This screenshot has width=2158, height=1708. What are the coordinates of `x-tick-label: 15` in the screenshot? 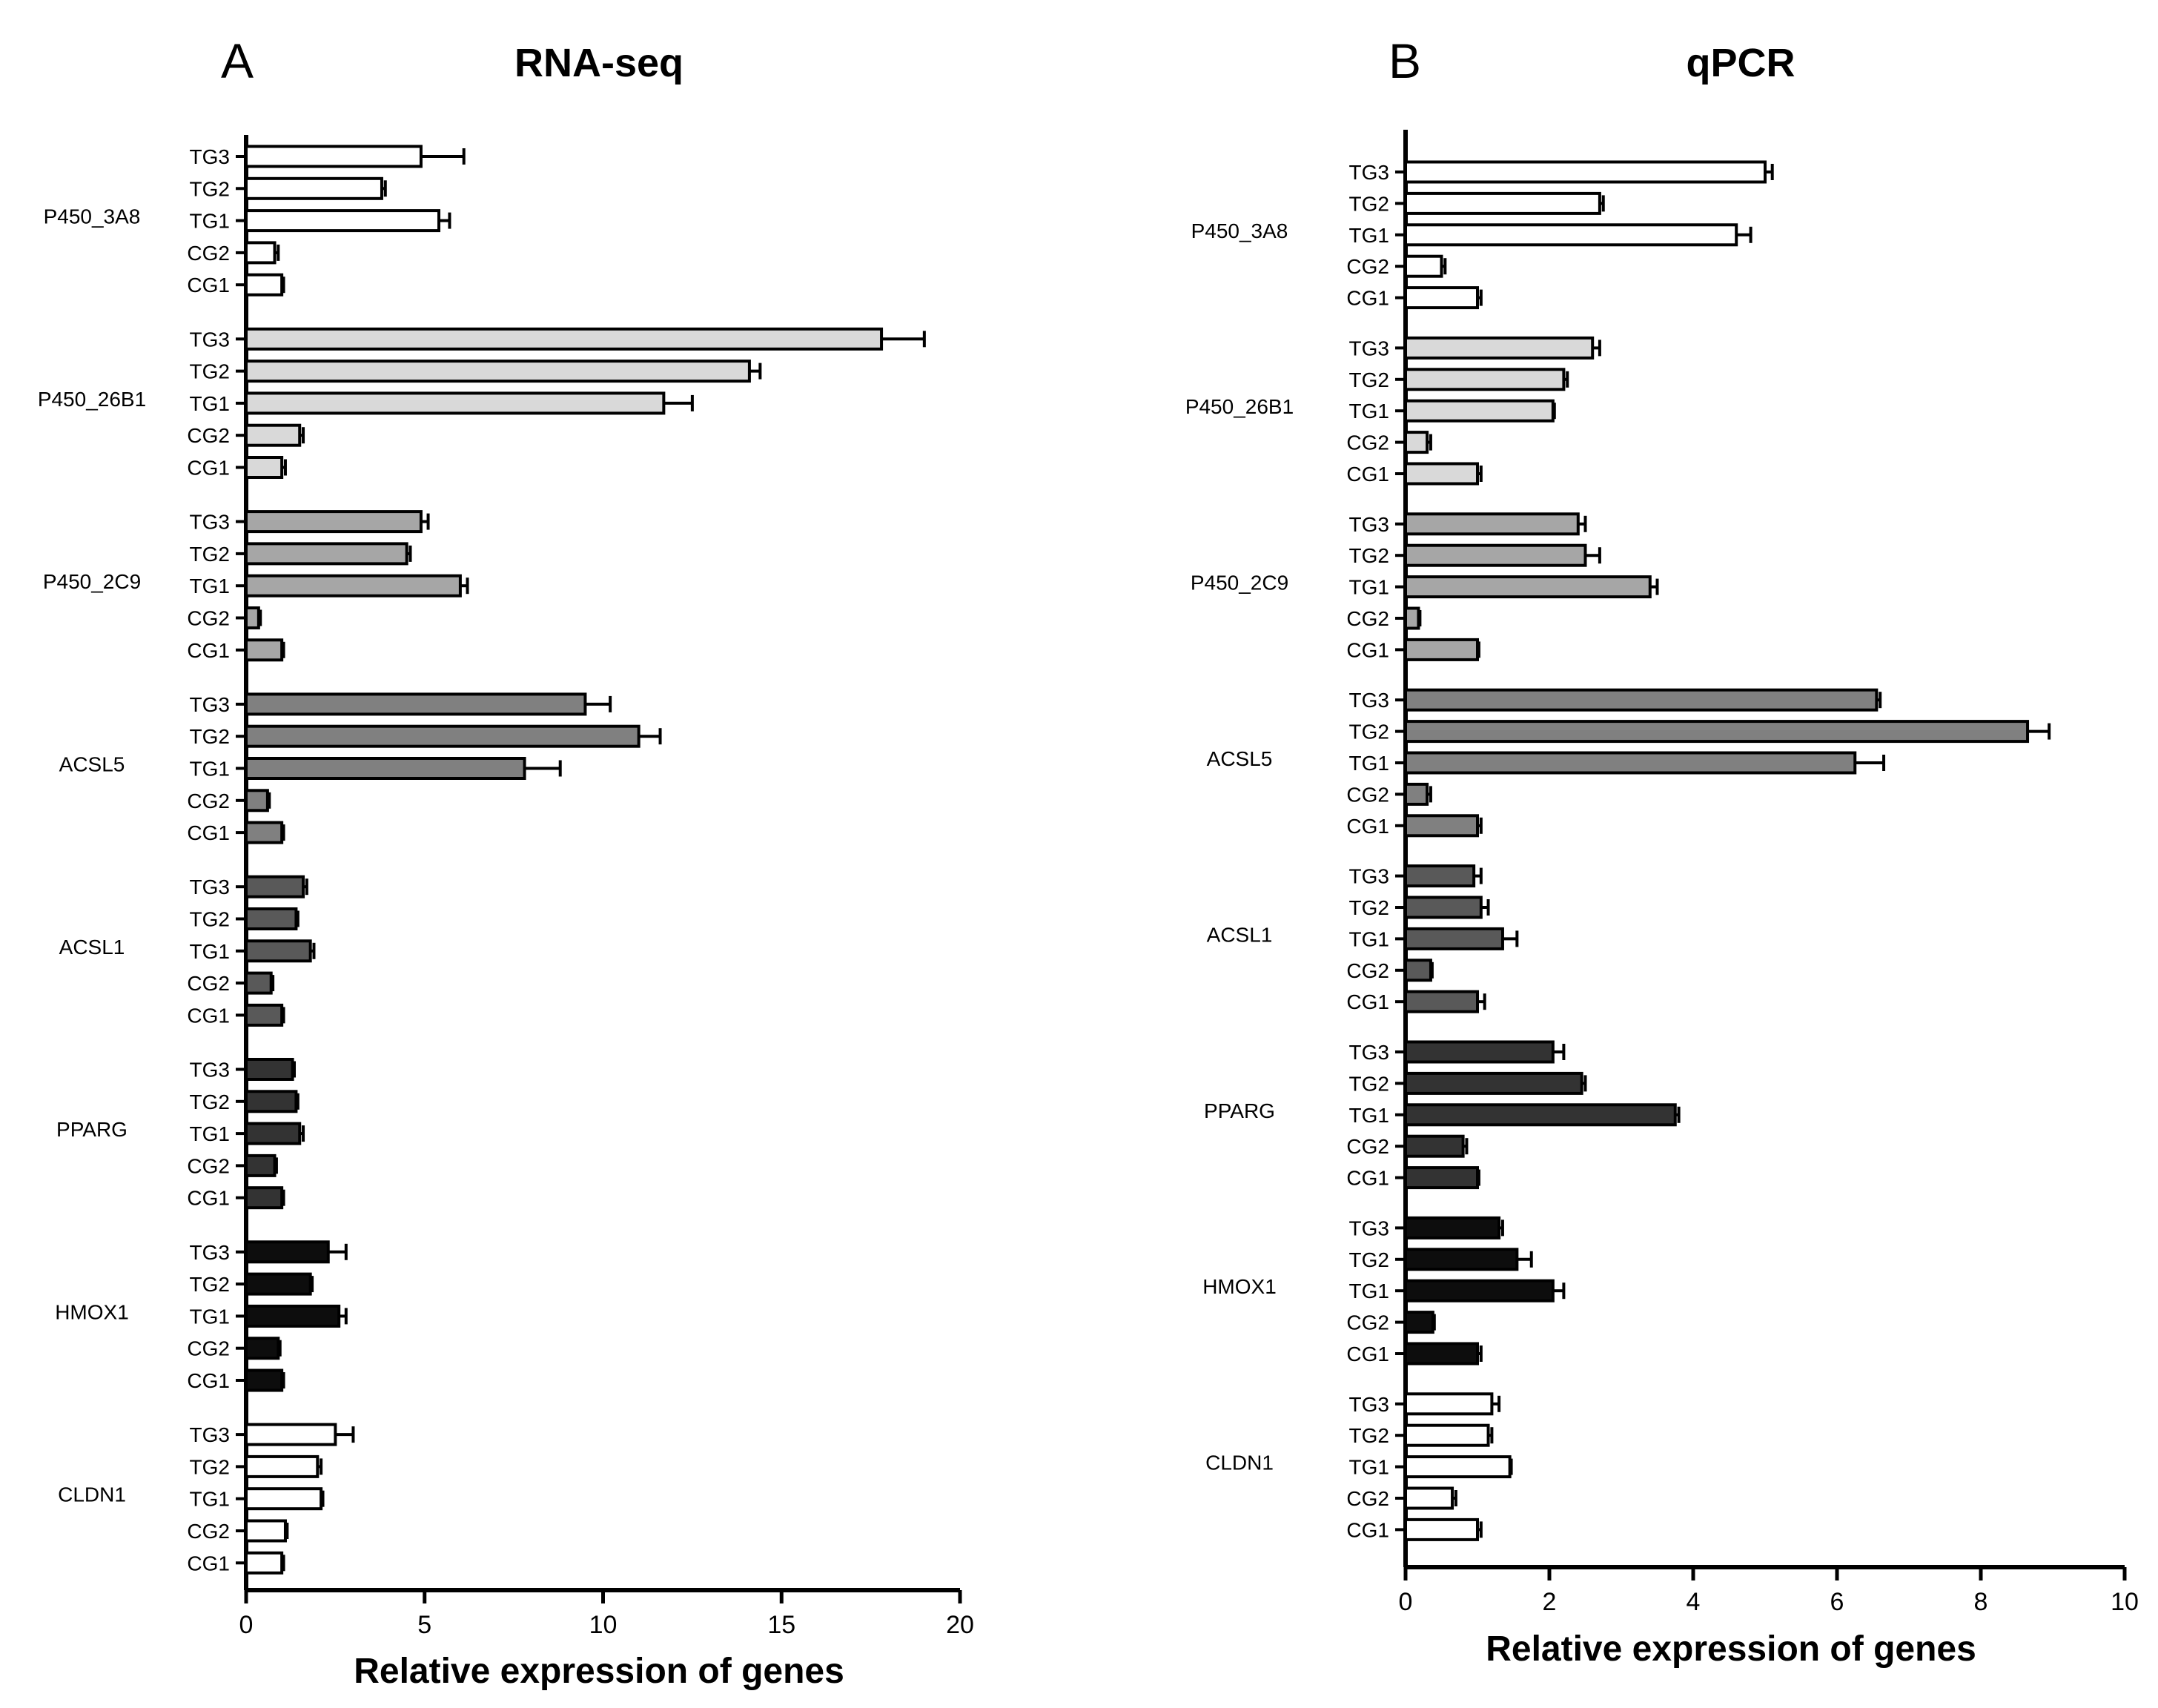 It's located at (781, 1625).